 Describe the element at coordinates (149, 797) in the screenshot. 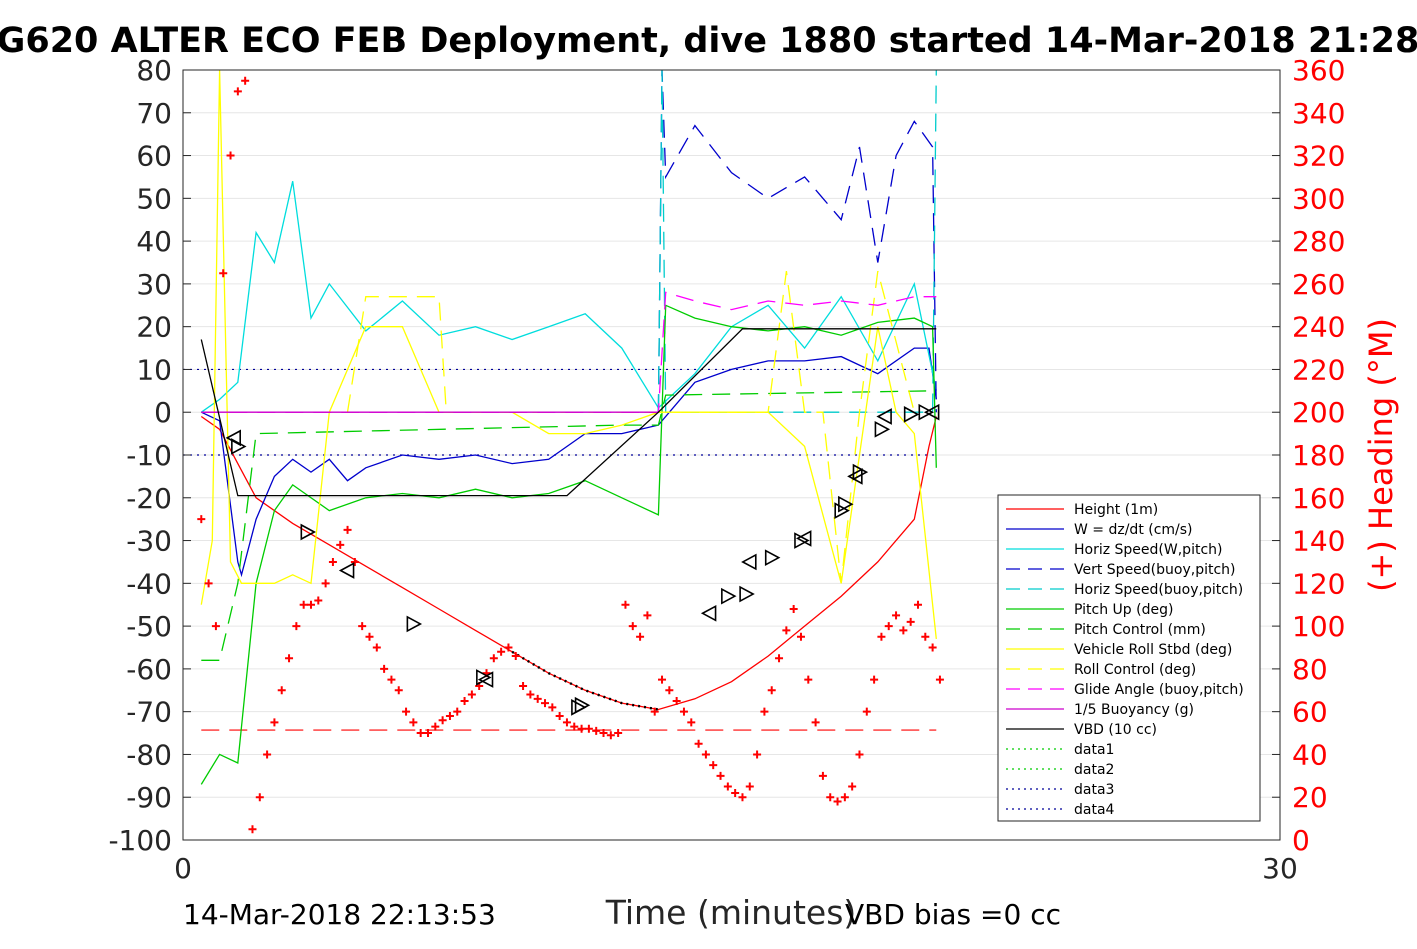

I see `left-tick-label: -90` at that location.